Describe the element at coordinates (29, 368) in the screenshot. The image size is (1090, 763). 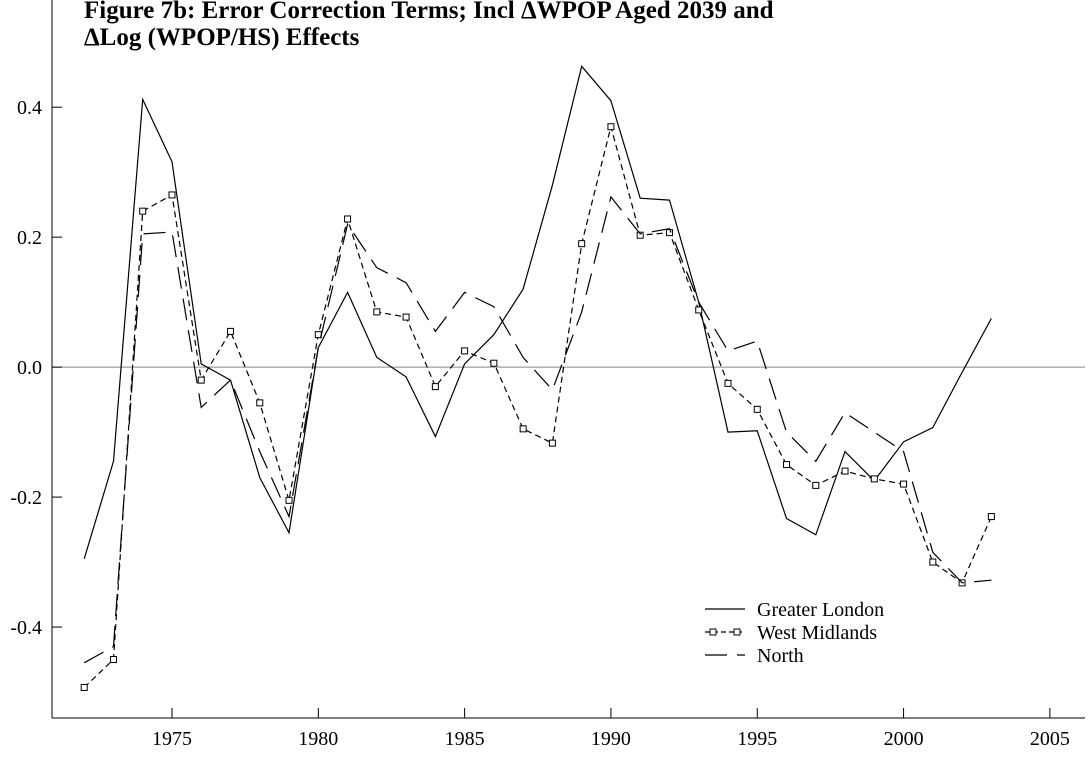
I see `y-tick-label: 0.0` at that location.